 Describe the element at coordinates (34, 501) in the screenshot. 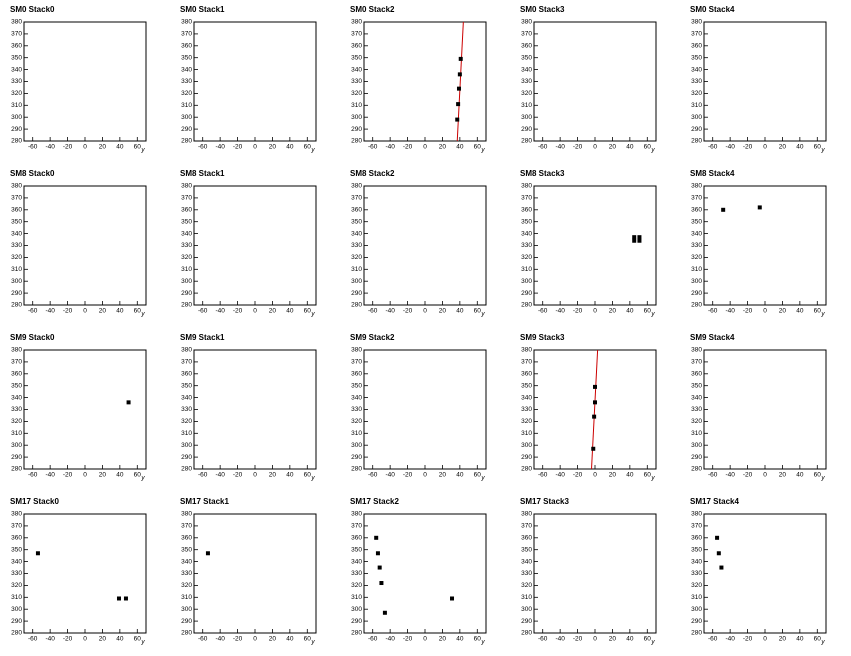

I see `panel-title: SM17 Stack0` at that location.